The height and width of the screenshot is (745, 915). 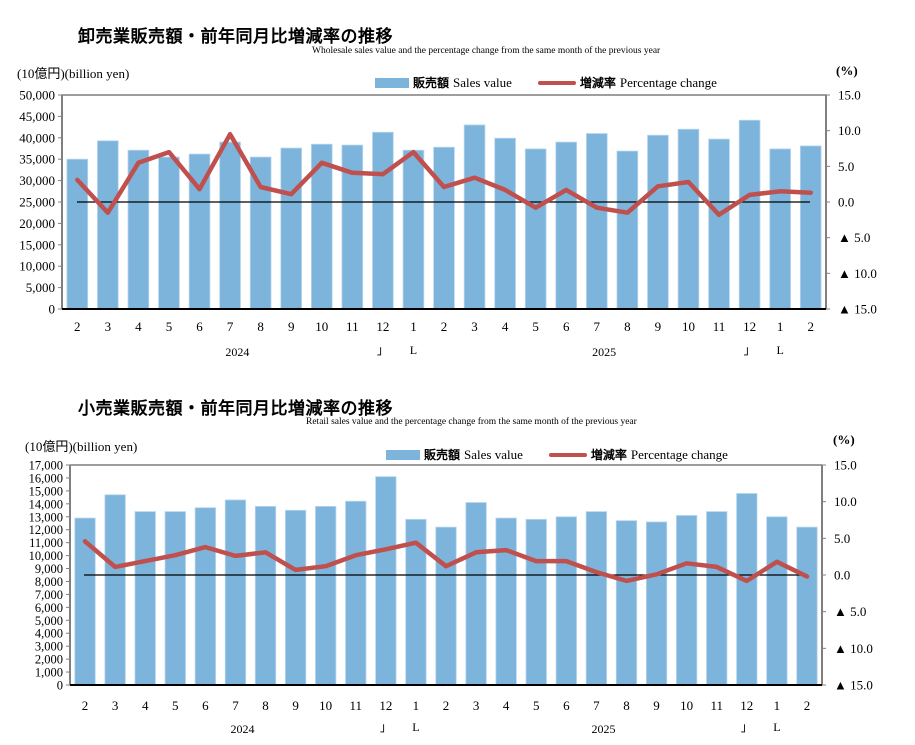 What do you see at coordinates (49, 621) in the screenshot?
I see `y-tick-label: 5,000` at bounding box center [49, 621].